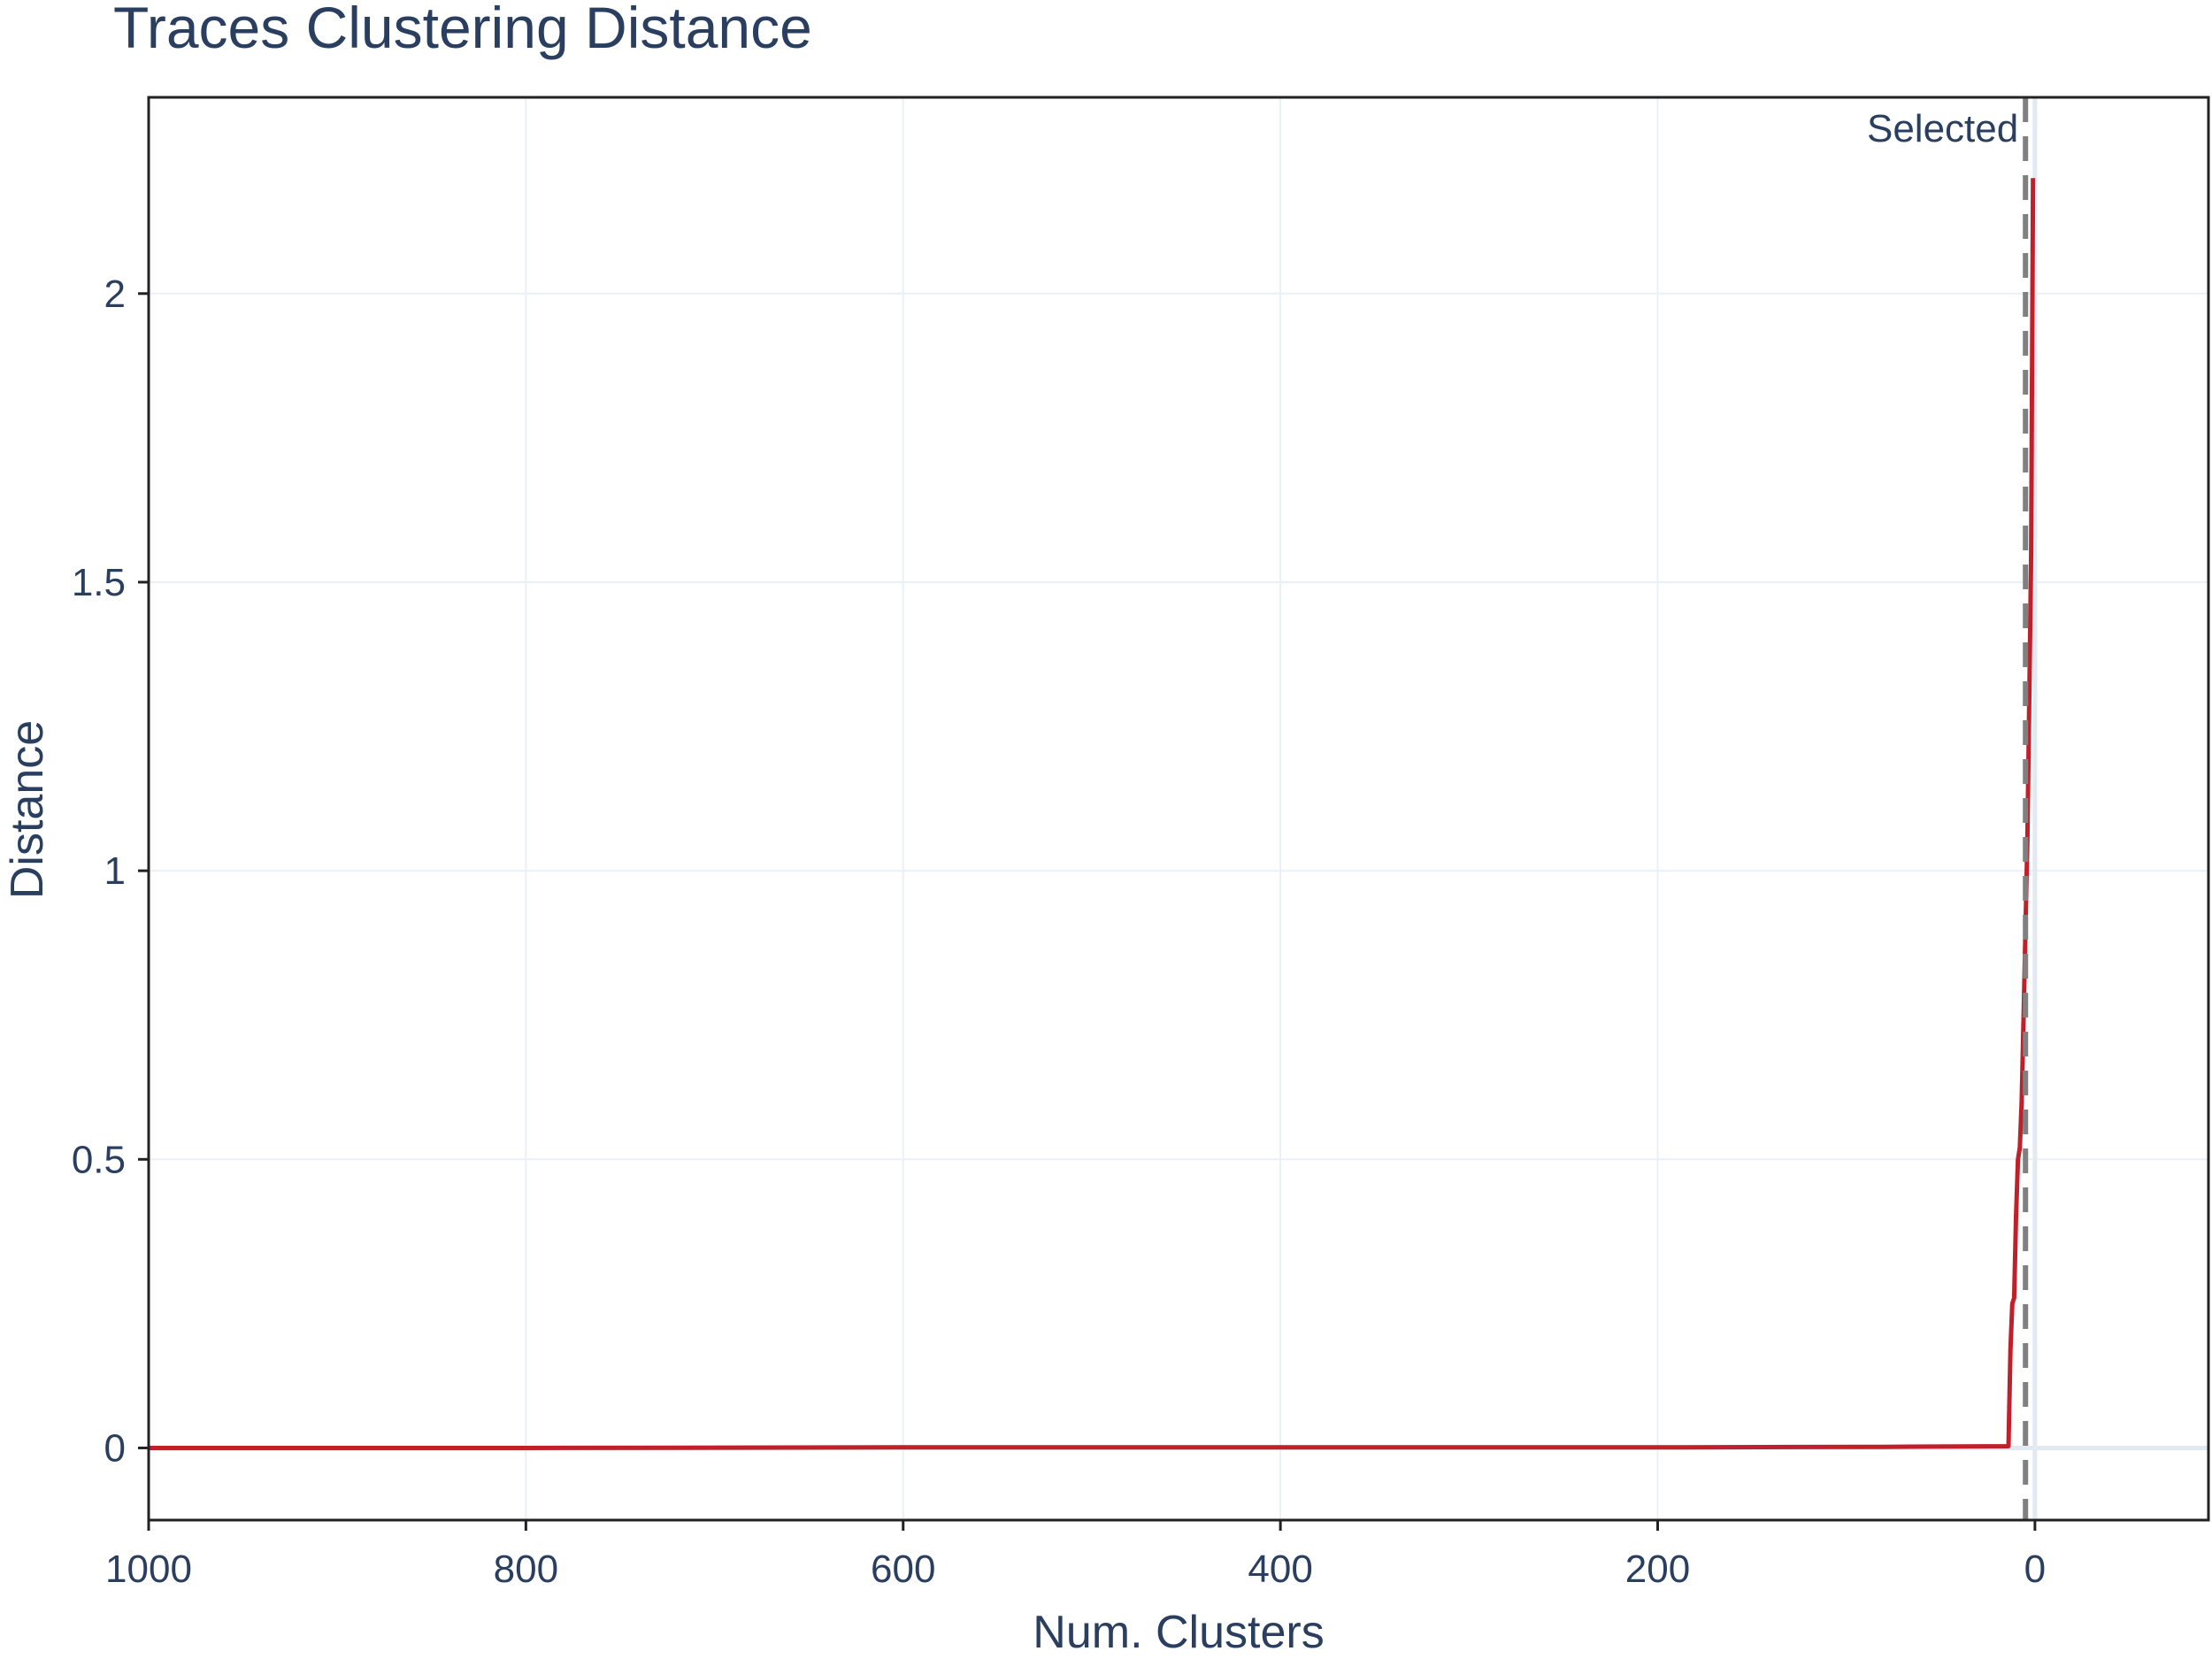 This screenshot has height=1659, width=2212. Describe the element at coordinates (115, 871) in the screenshot. I see `y-tick-label: 1` at that location.